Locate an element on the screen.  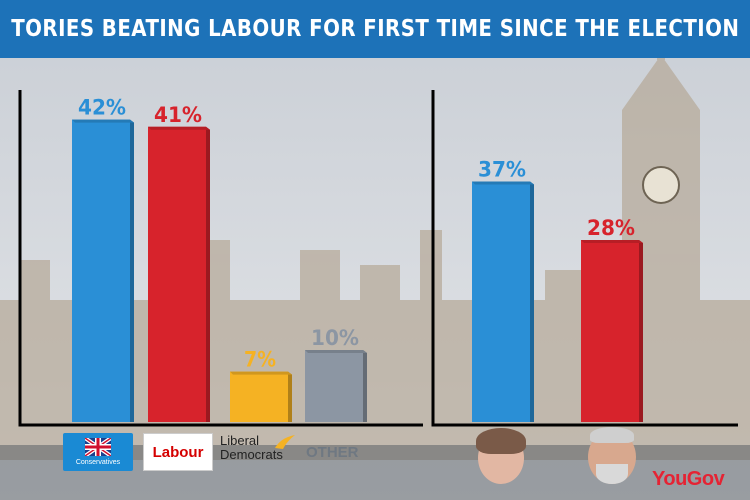
corbyn-beard is located at coordinates (612, 474).